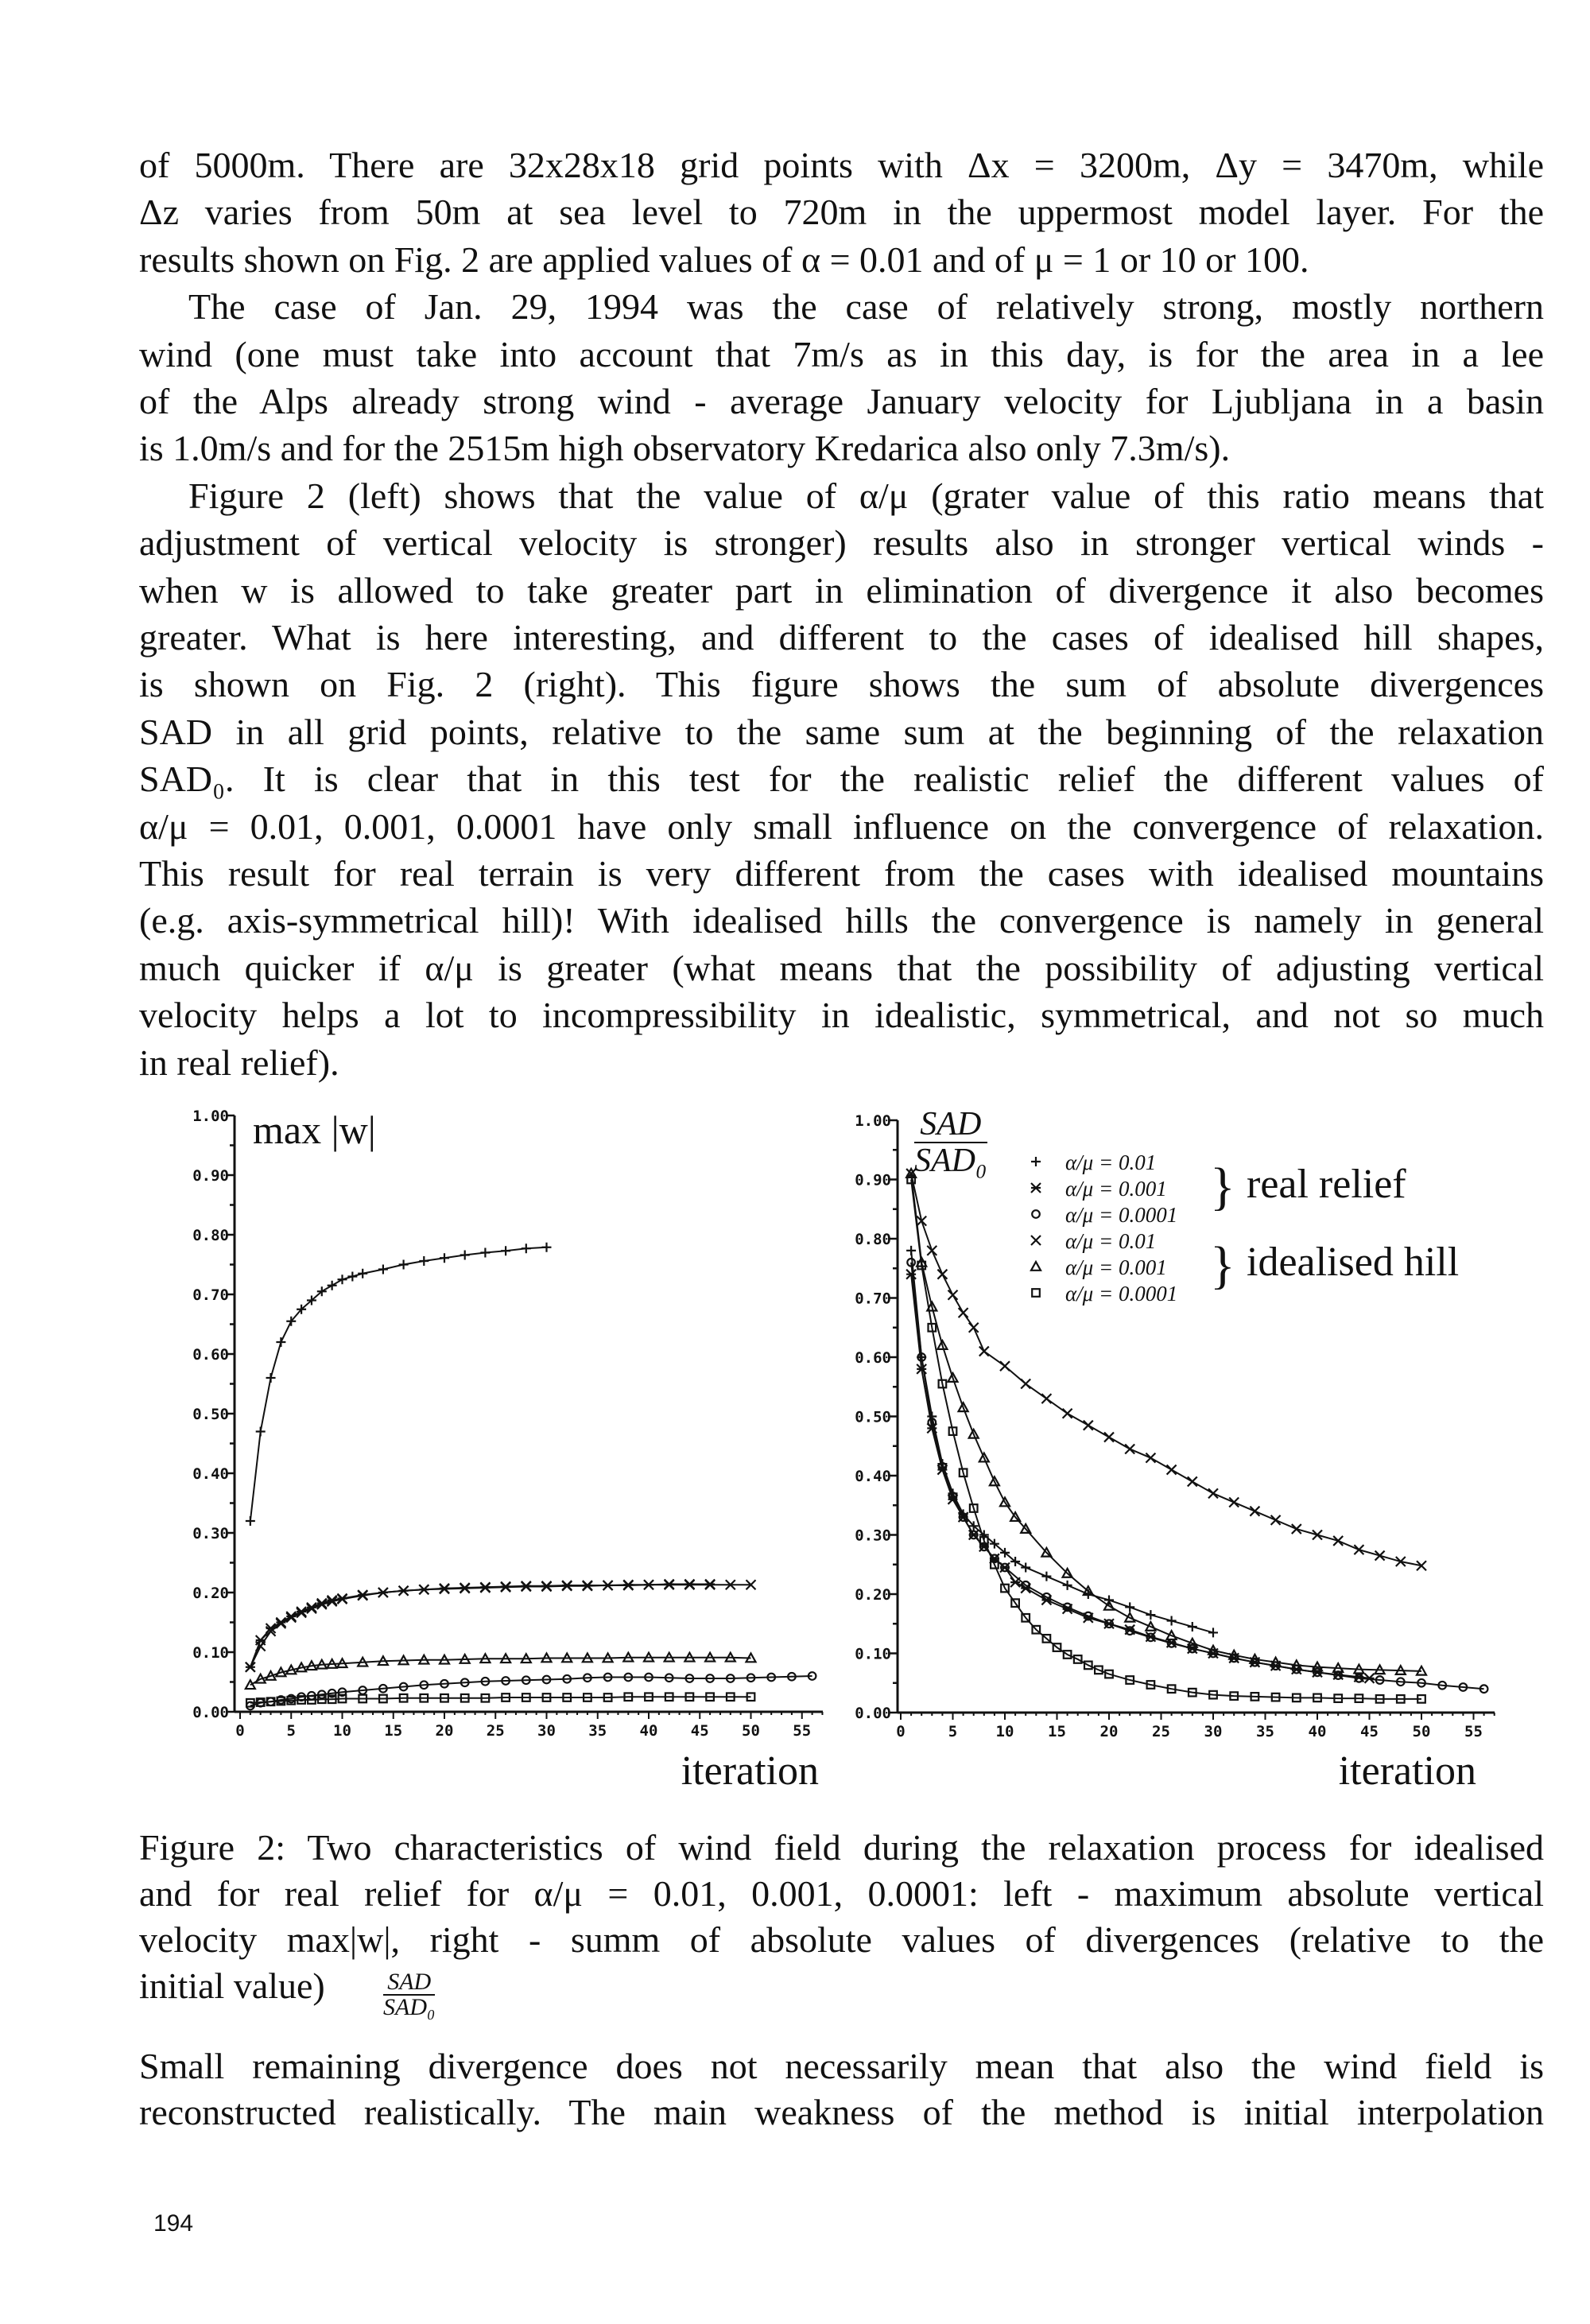 Image resolution: width=1590 pixels, height=2324 pixels. What do you see at coordinates (873, 1654) in the screenshot?
I see `y-tick-label: 0.10` at bounding box center [873, 1654].